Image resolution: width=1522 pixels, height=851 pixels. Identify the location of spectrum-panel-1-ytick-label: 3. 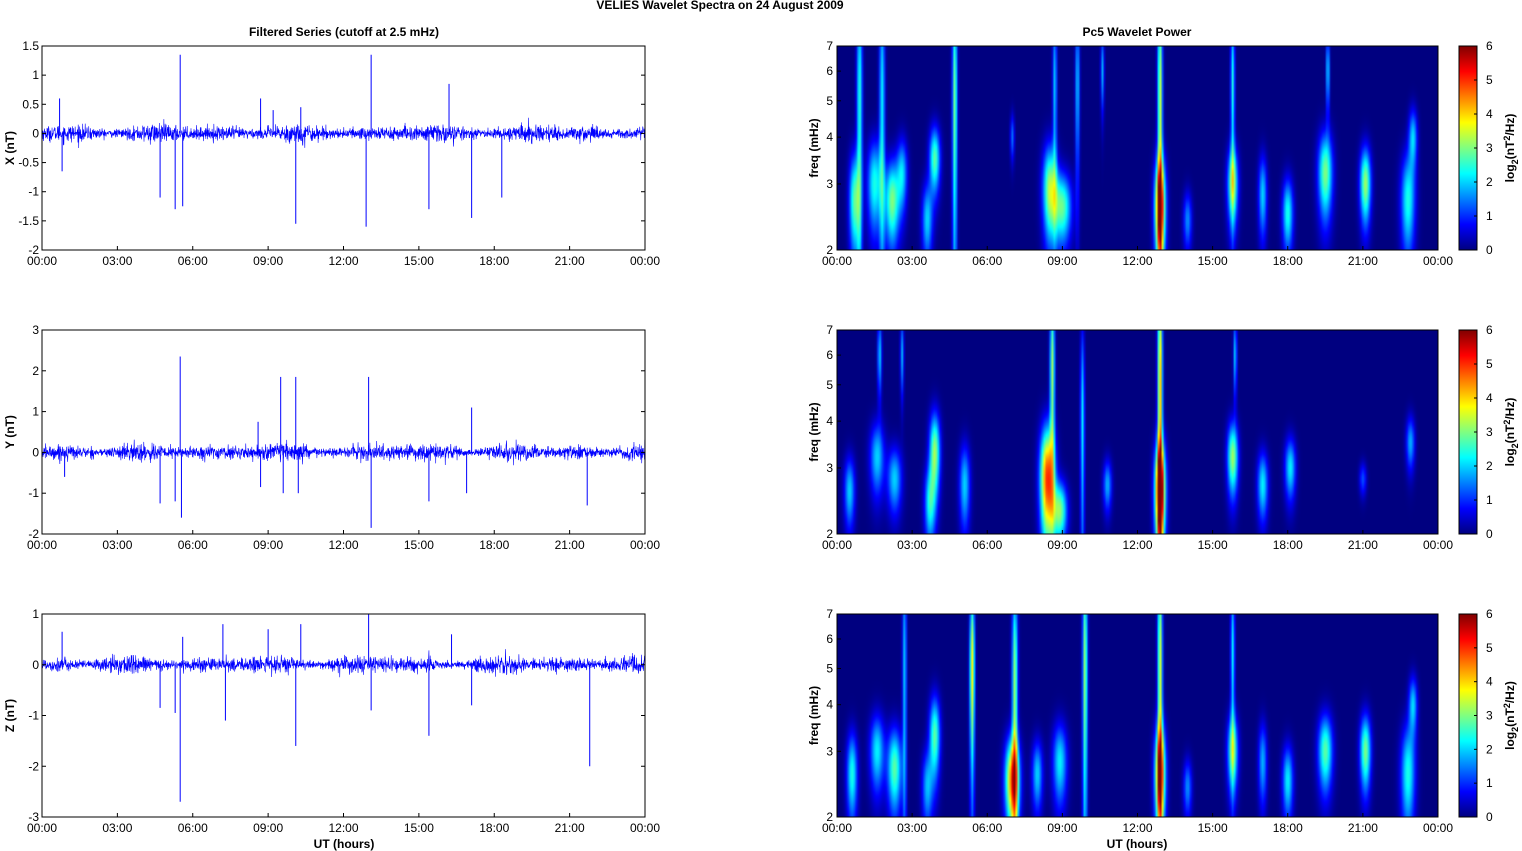
(829, 184).